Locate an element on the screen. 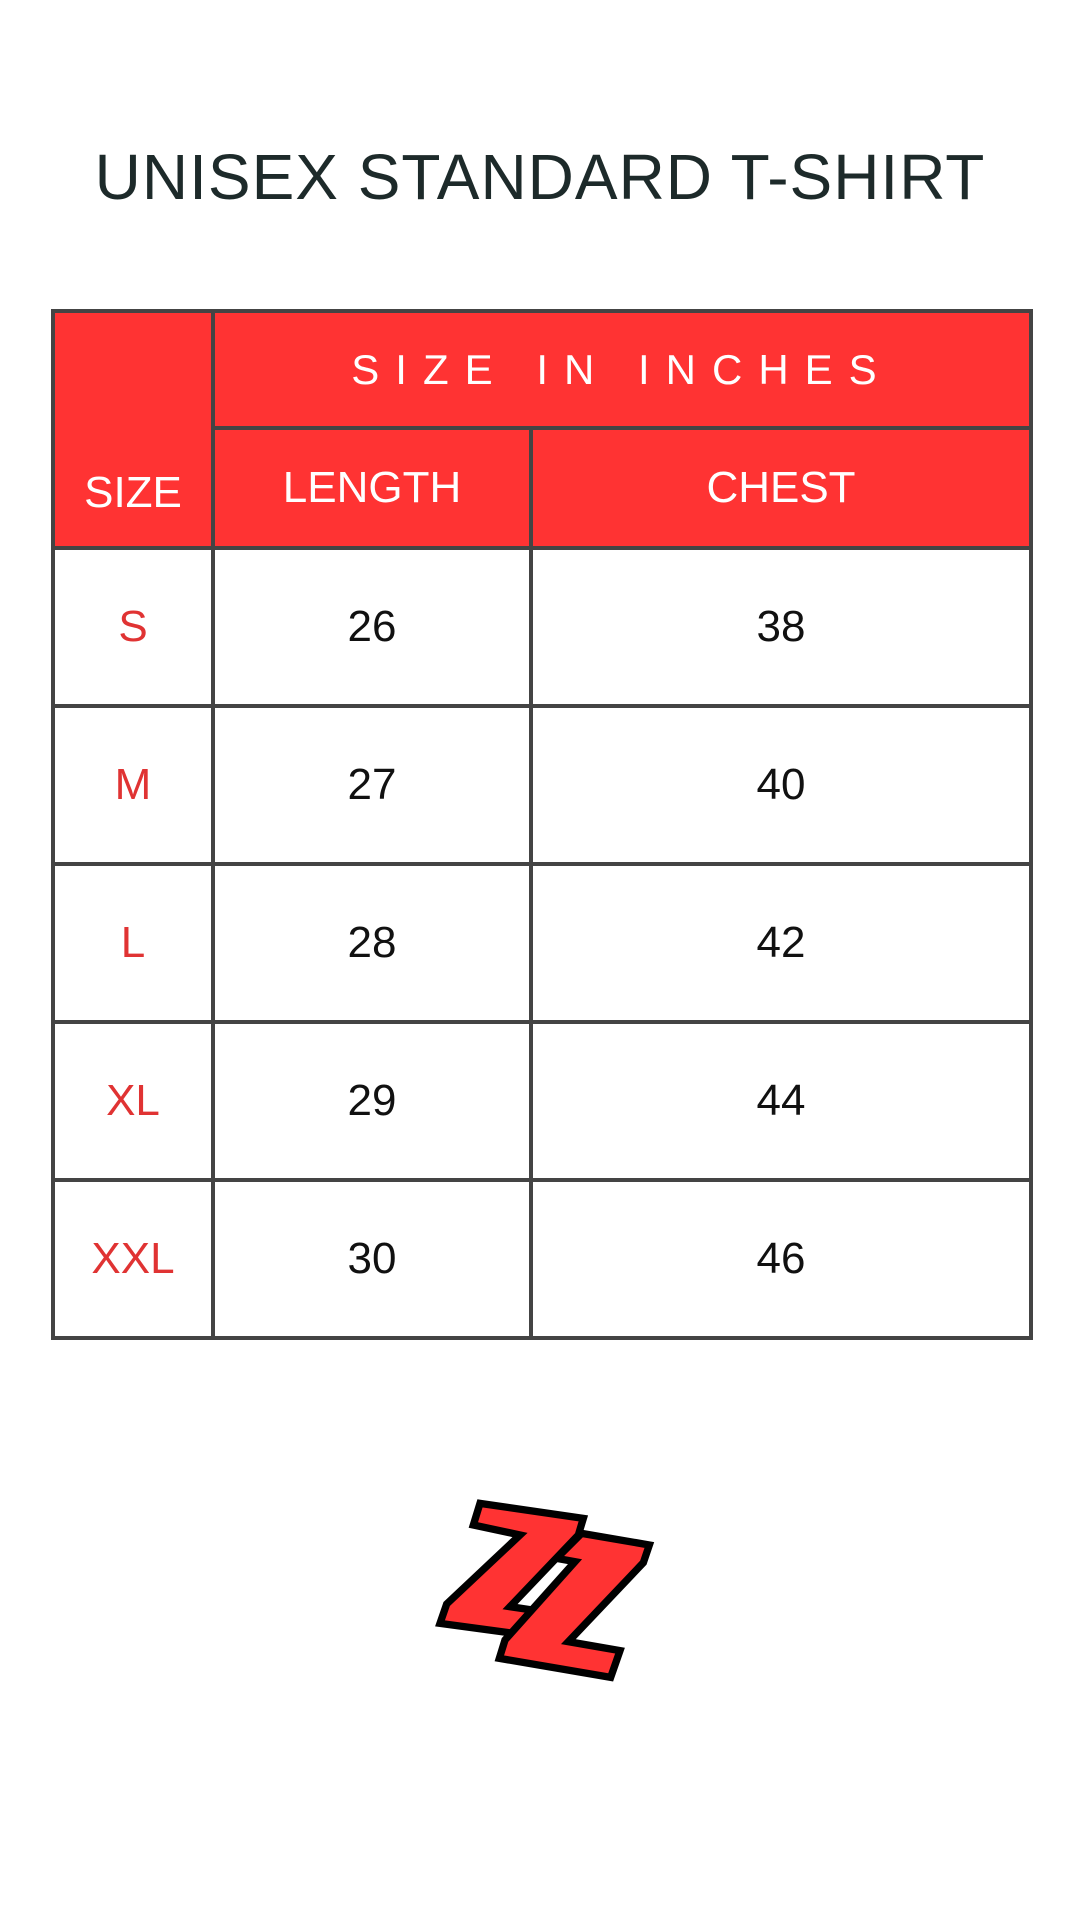  table-row: L 28 42 is located at coordinates (542, 943).